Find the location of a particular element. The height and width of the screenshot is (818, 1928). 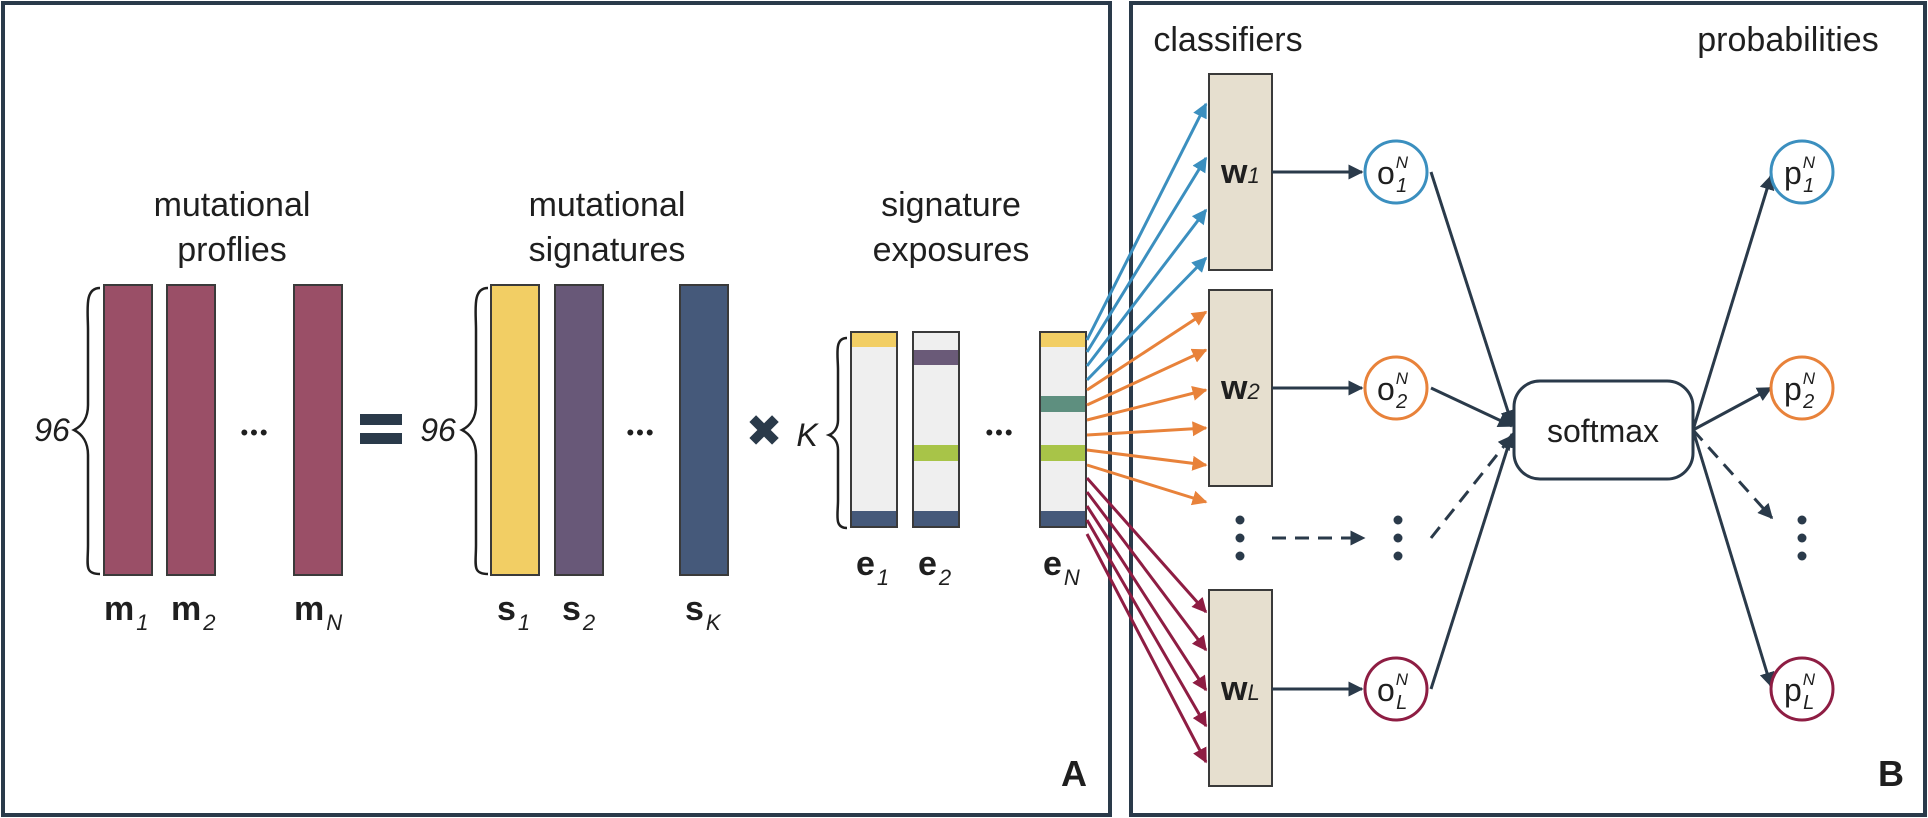

label-mN: mN is located at coordinates (318, 612).